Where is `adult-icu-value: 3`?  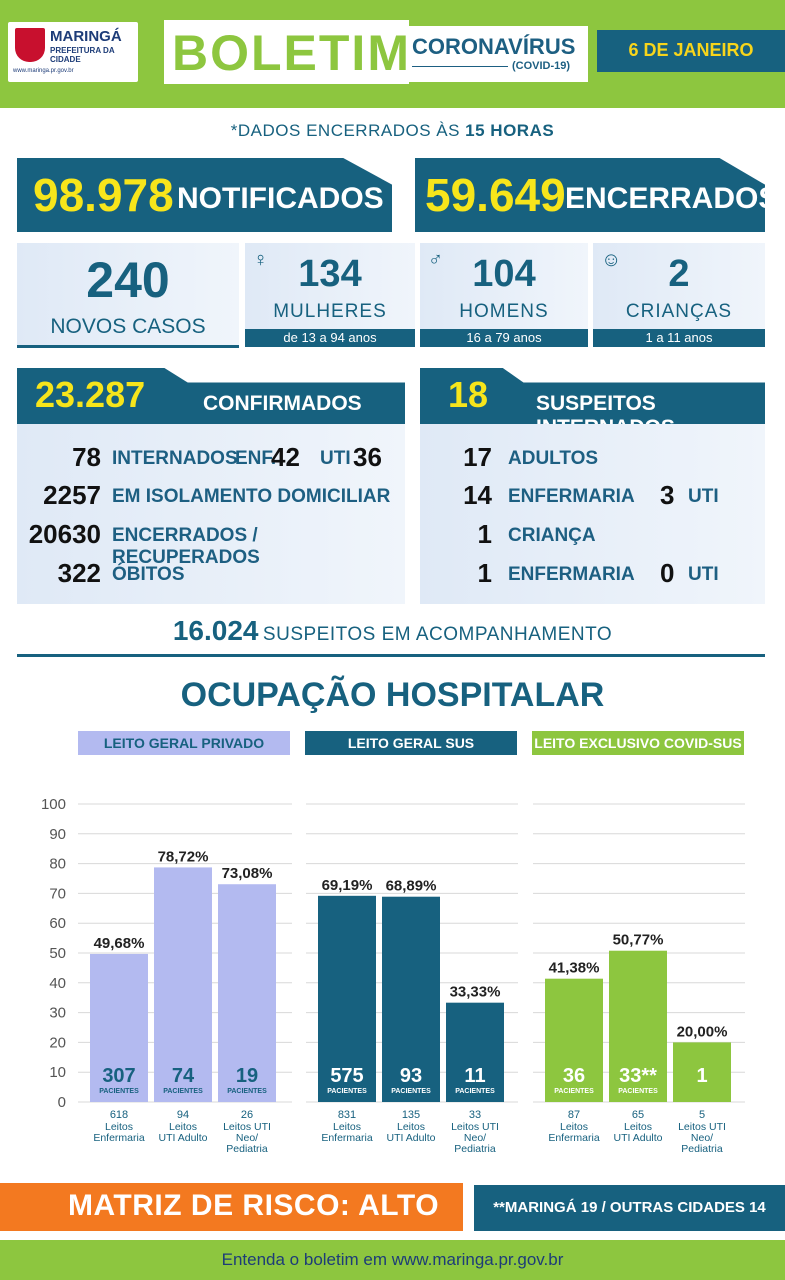 adult-icu-value: 3 is located at coordinates (667, 495).